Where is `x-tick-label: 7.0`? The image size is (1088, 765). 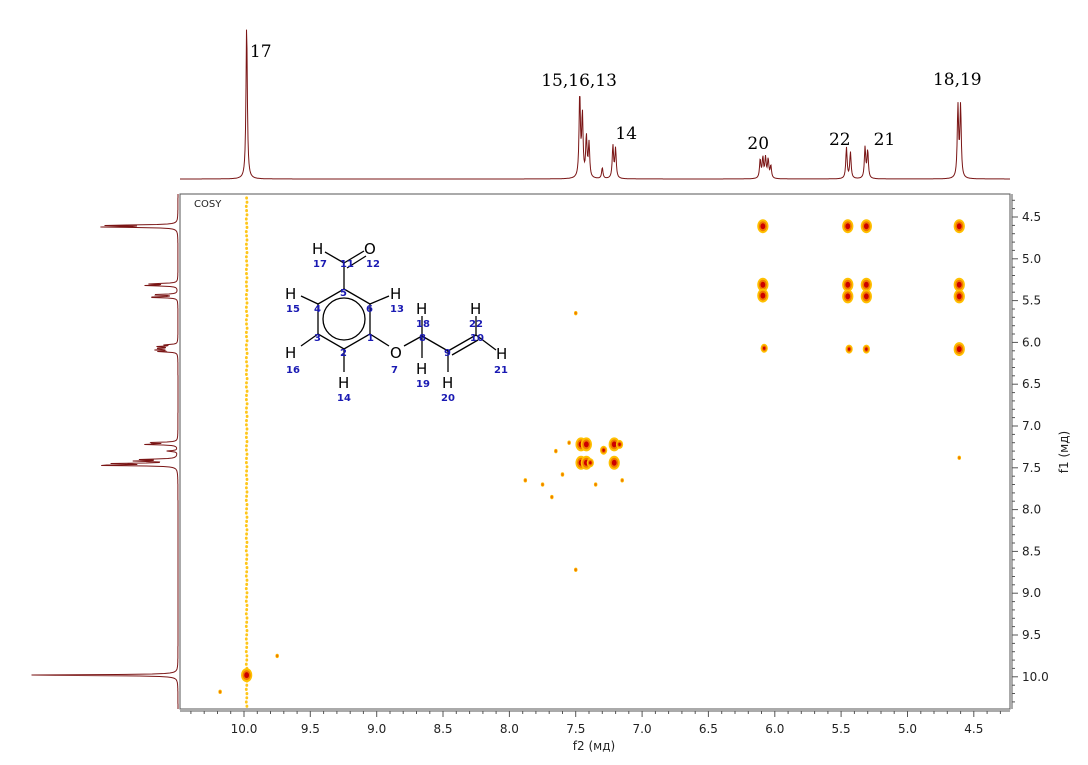
x-tick-label: 7.0 is located at coordinates (642, 729).